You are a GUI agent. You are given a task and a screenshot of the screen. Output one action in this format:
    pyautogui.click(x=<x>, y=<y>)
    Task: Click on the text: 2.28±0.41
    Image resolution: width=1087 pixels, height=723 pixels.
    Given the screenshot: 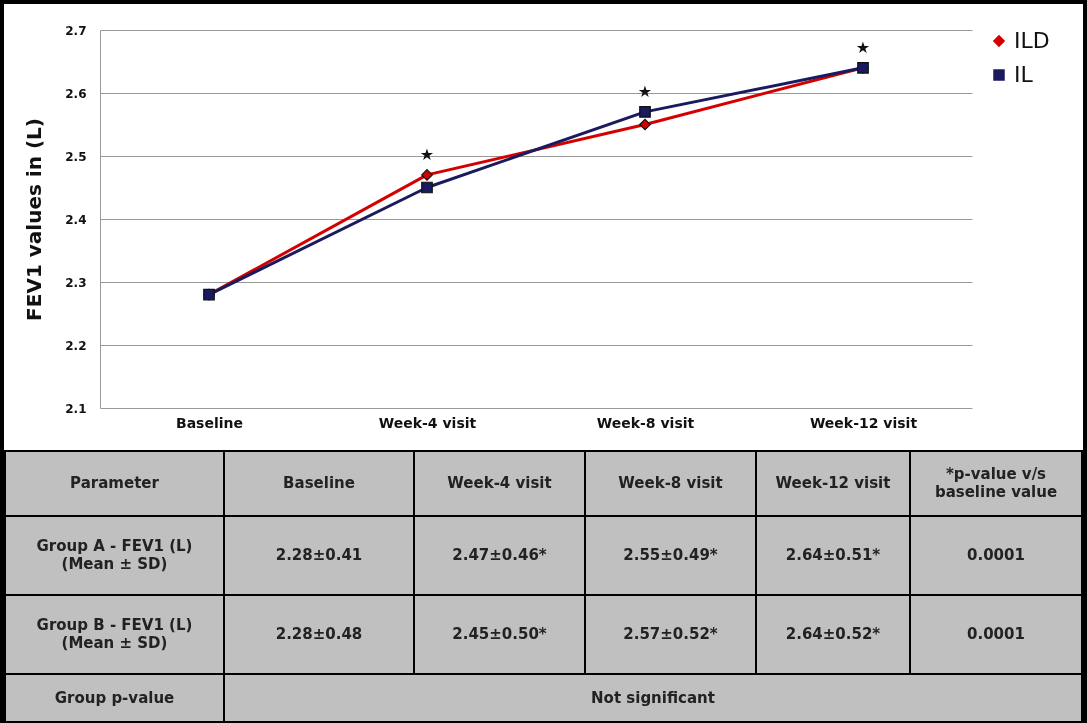 What is the action you would take?
    pyautogui.click(x=319, y=555)
    